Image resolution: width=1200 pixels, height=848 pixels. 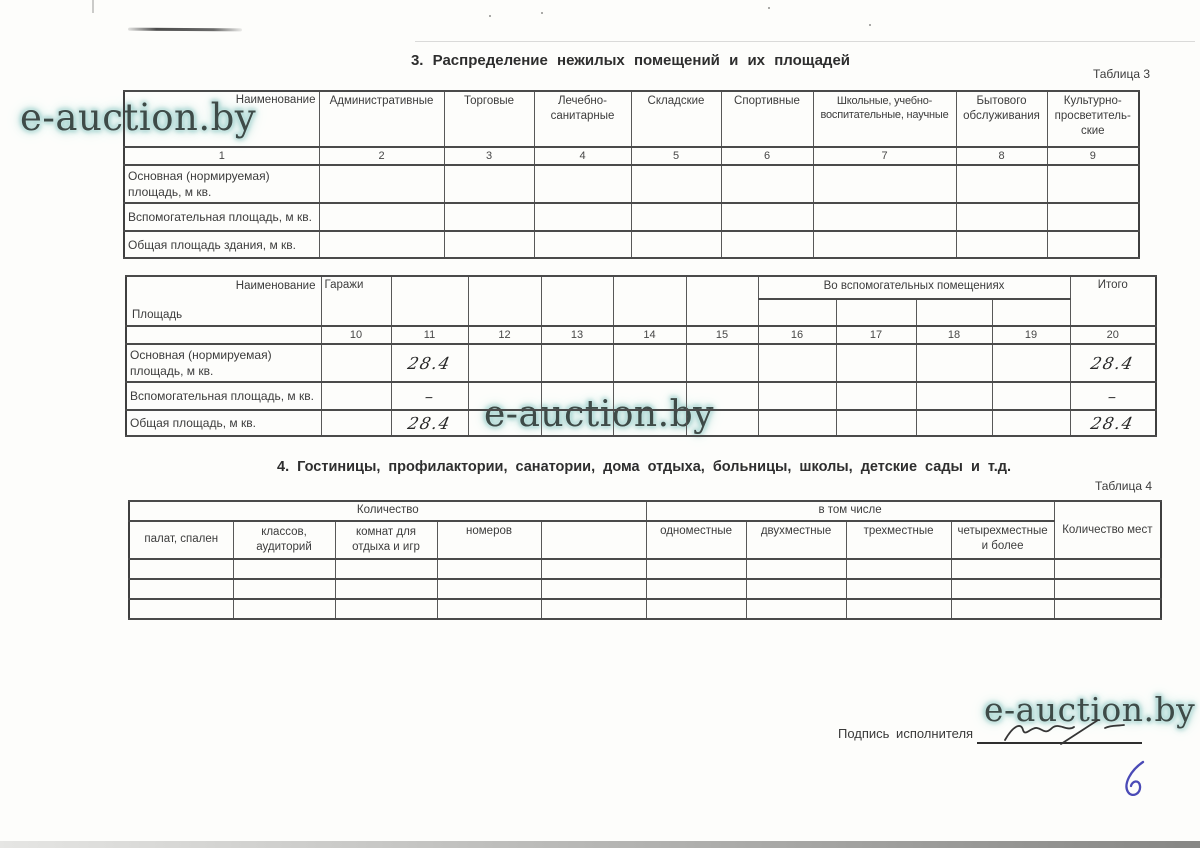 I want to click on column-number: 10, so click(x=356, y=335).